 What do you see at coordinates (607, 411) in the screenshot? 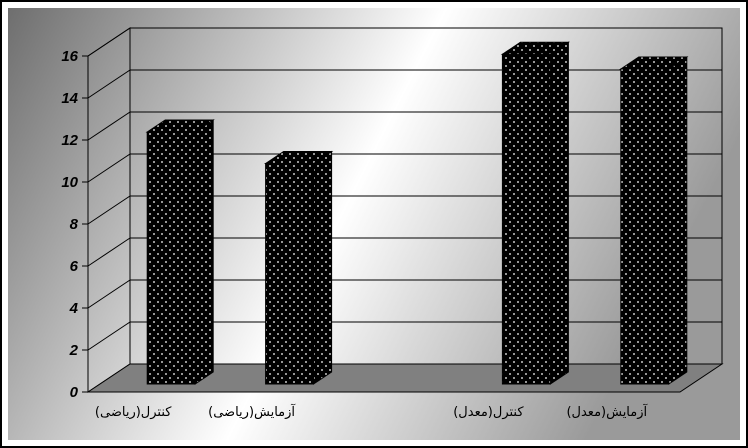
I see `x-category-label: آزمایش(معدل)` at bounding box center [607, 411].